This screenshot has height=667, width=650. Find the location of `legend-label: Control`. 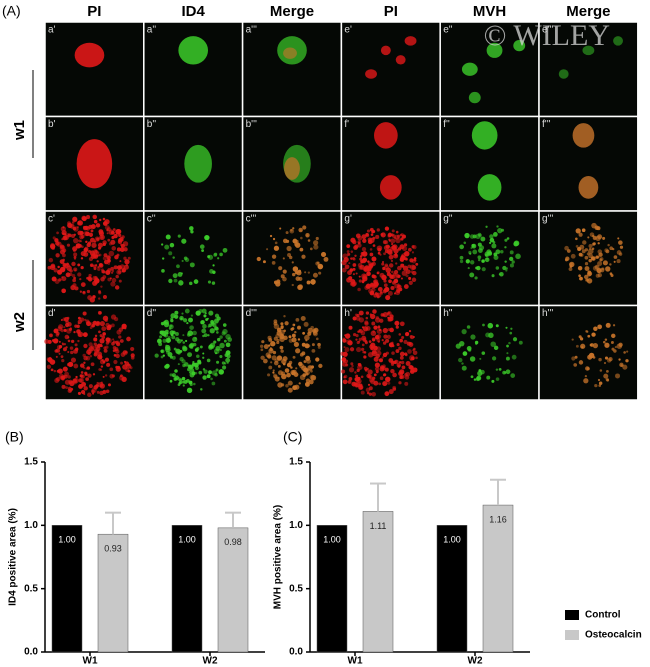

legend-label: Control is located at coordinates (603, 615).